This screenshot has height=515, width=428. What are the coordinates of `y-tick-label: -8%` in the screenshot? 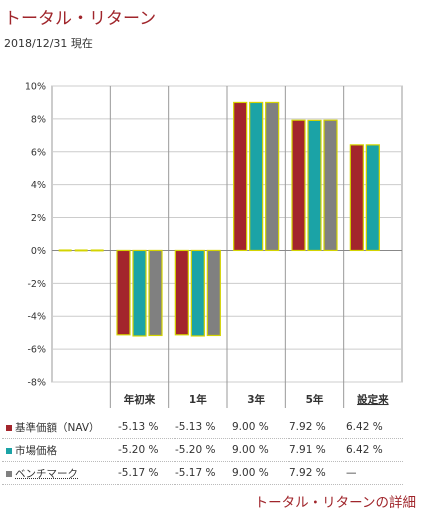 It's located at (37, 383).